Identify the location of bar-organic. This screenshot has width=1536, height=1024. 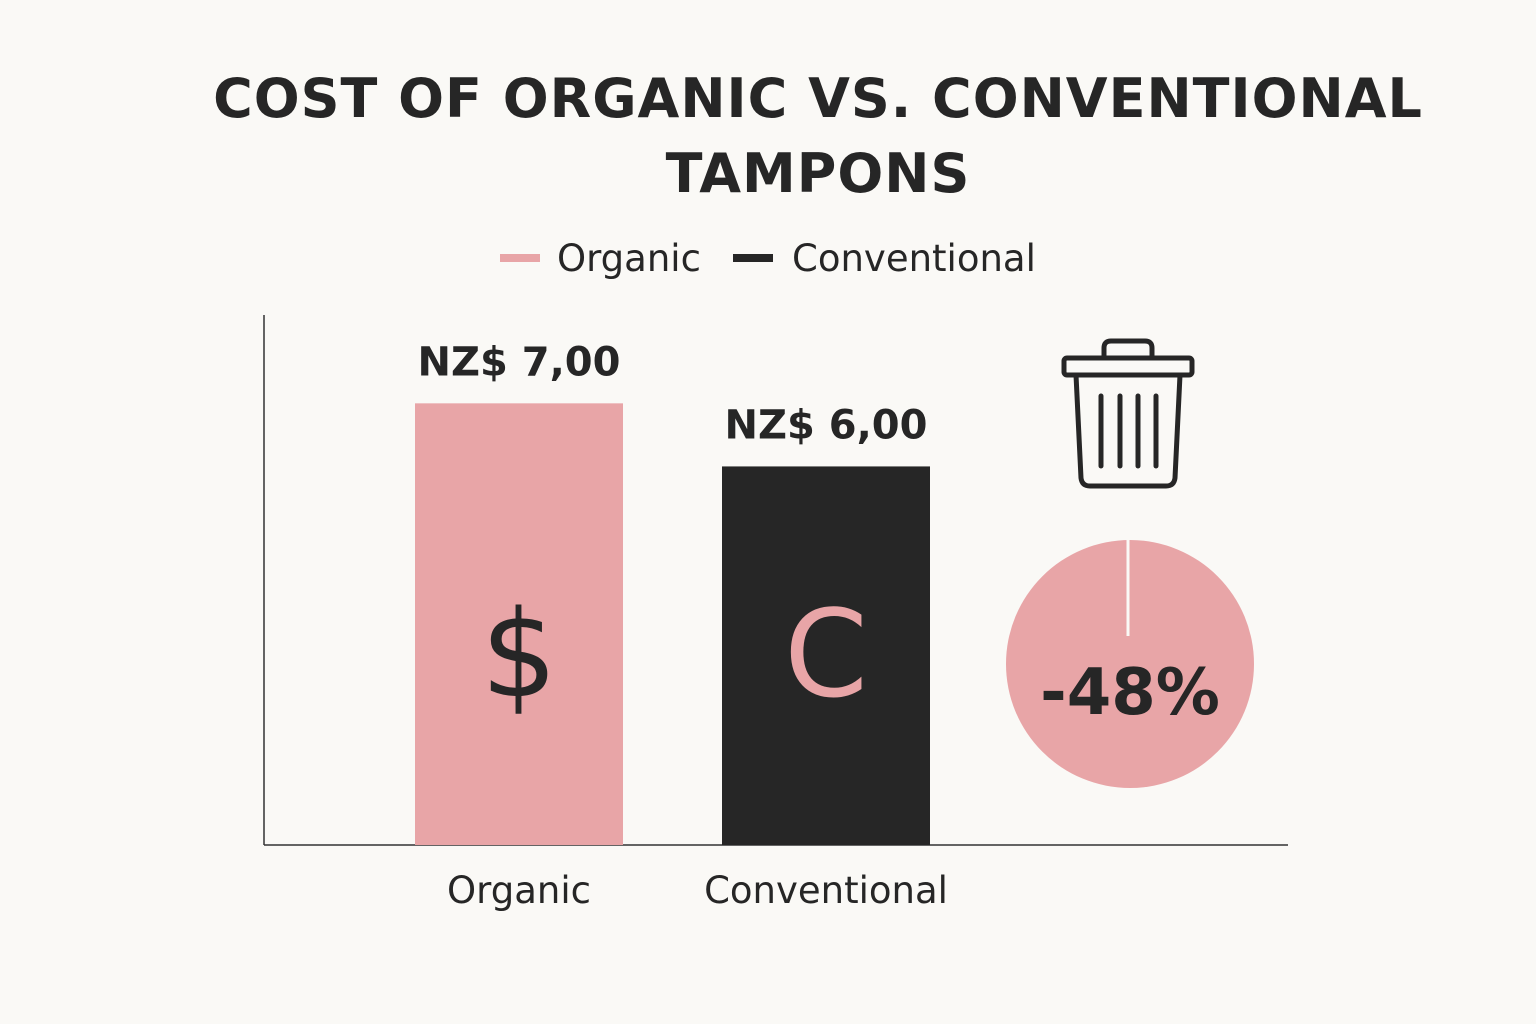
(519, 624).